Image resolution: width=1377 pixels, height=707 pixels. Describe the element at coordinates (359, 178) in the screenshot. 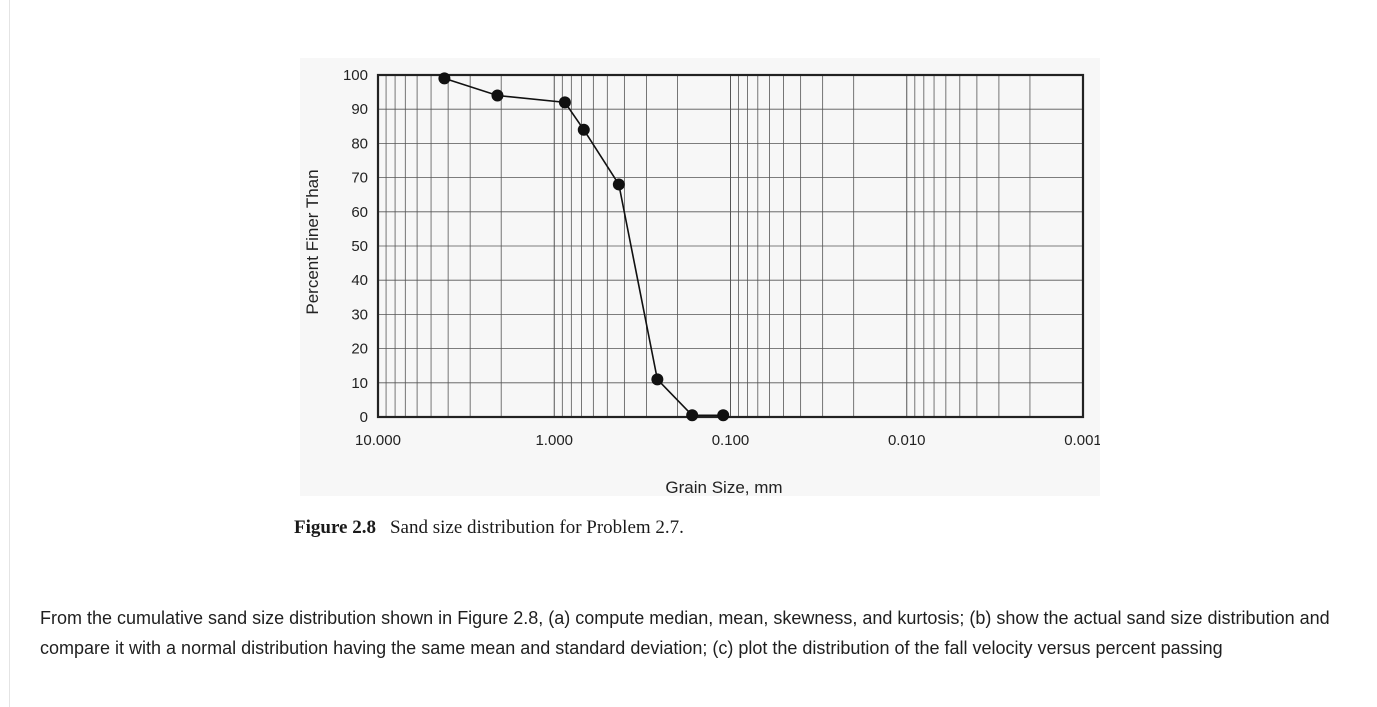

I see `y-tick-label: 70` at that location.